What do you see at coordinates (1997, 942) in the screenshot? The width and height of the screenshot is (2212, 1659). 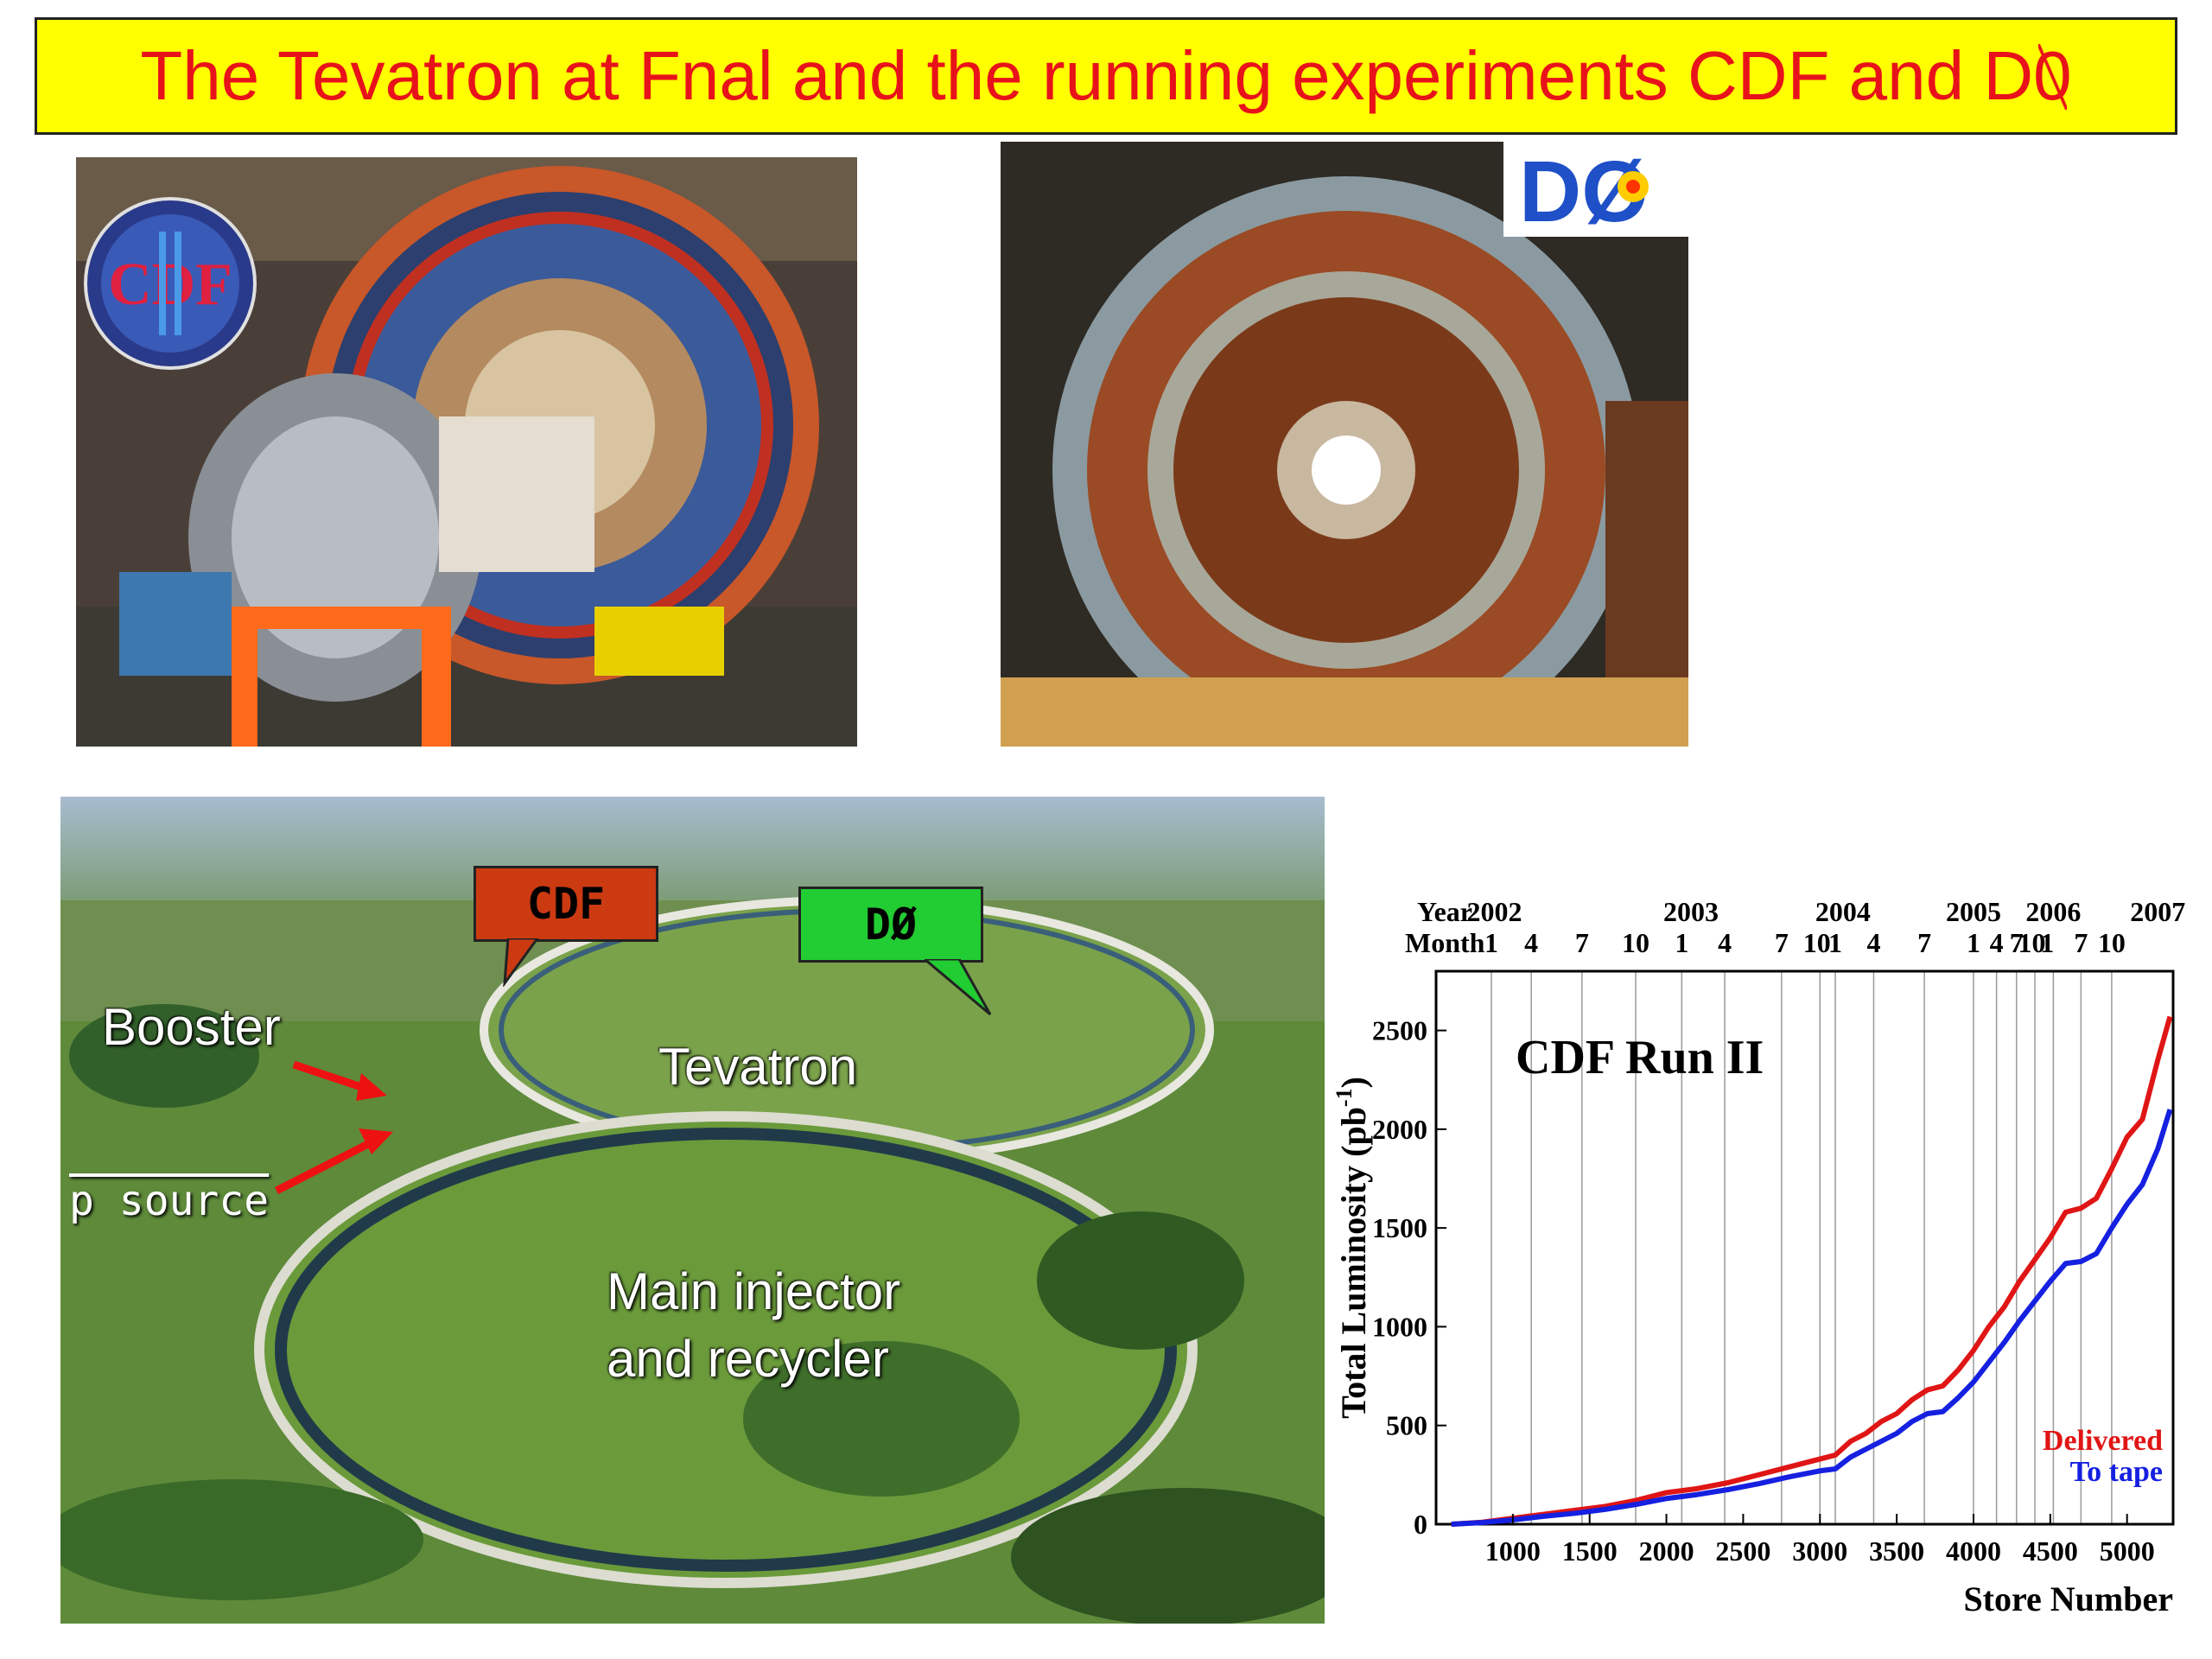 I see `month-label-12: 4` at bounding box center [1997, 942].